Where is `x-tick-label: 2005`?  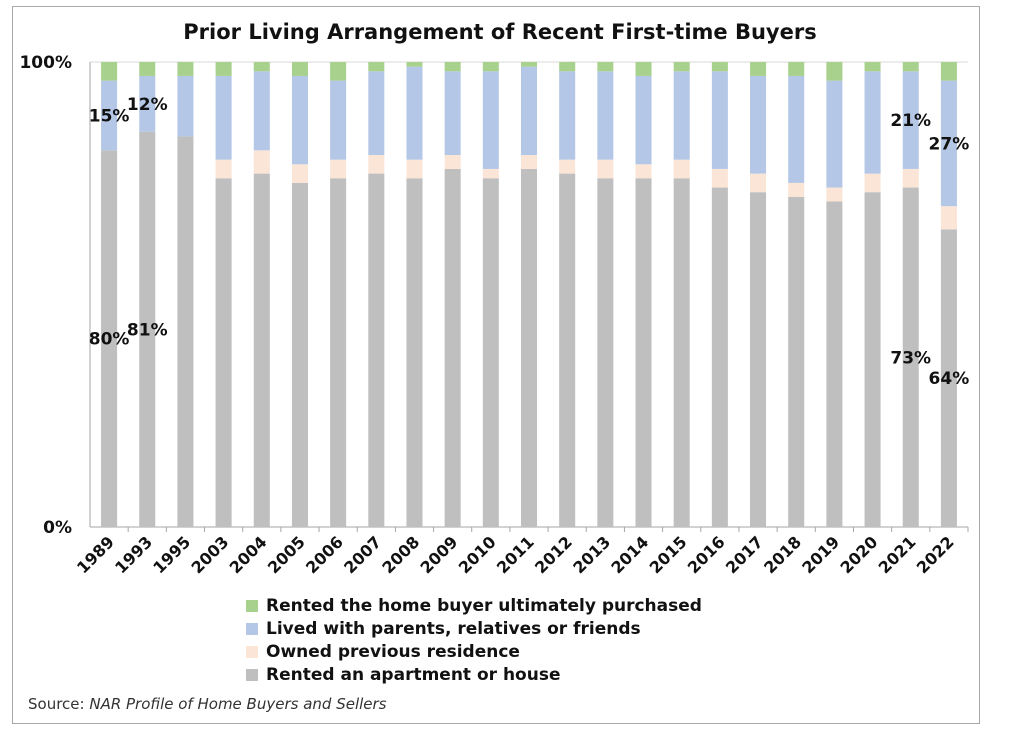 x-tick-label: 2005 is located at coordinates (286, 554).